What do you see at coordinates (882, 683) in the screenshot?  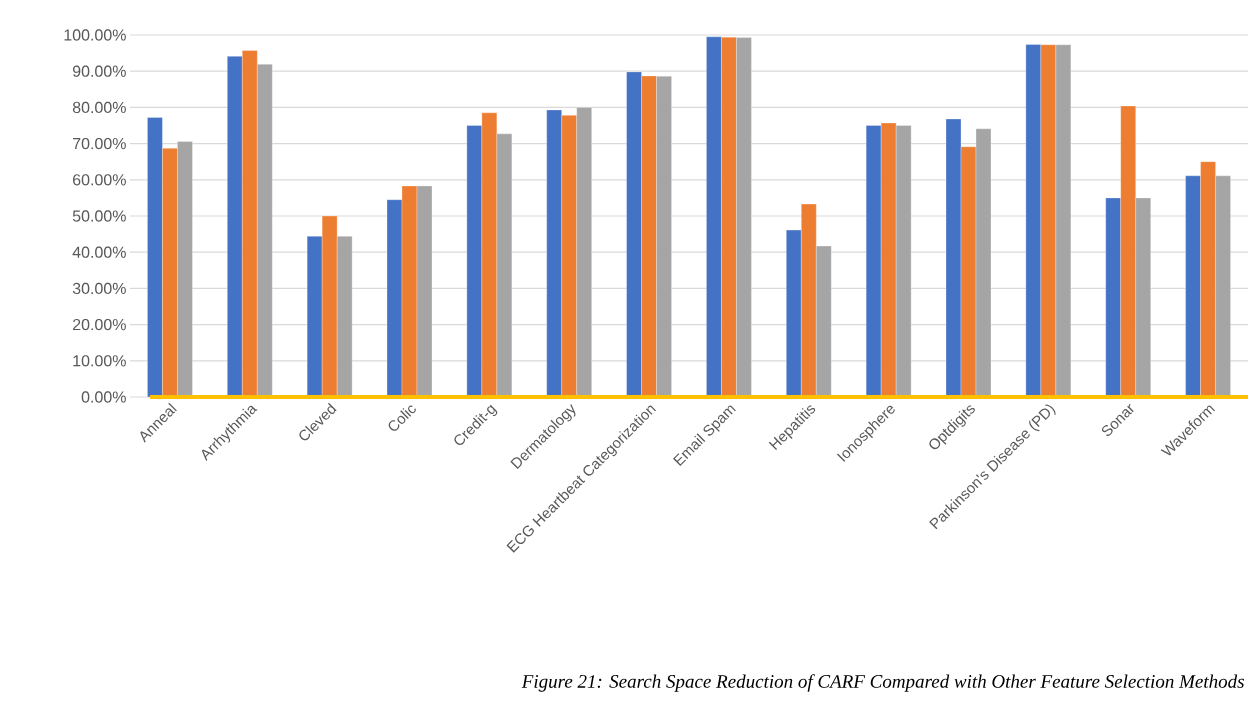 I see `caption: Figure 21: Search Space Reduction of CARF Compared with Other Feature Selection Methods` at bounding box center [882, 683].